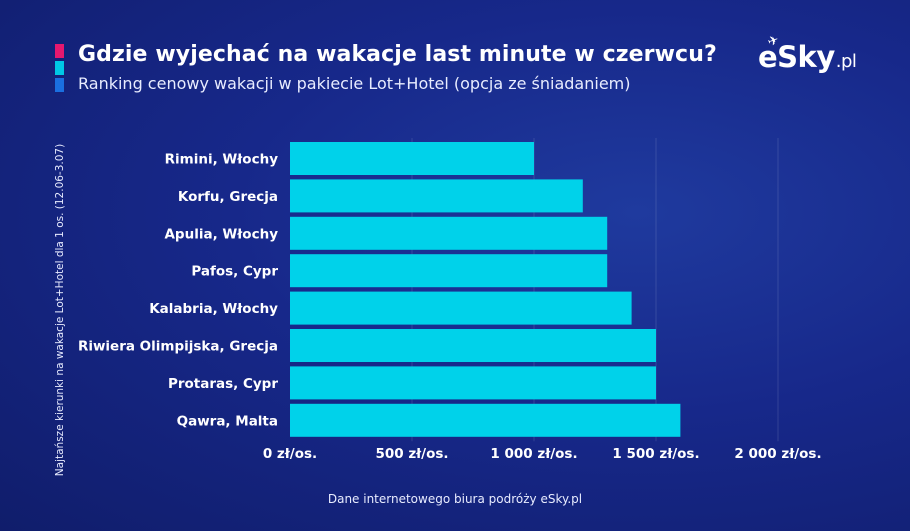 This screenshot has width=910, height=531. I want to click on logo-wordmark: ✈ eSky, so click(796, 53).